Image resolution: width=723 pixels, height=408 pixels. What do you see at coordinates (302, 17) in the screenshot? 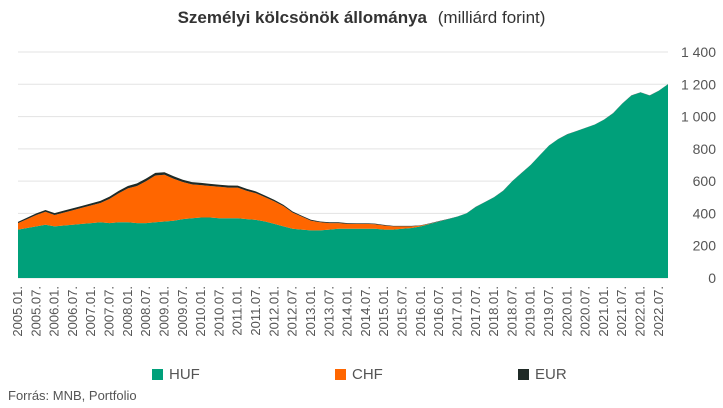
I see `chart-title: Személyi kölcsönök állománya` at bounding box center [302, 17].